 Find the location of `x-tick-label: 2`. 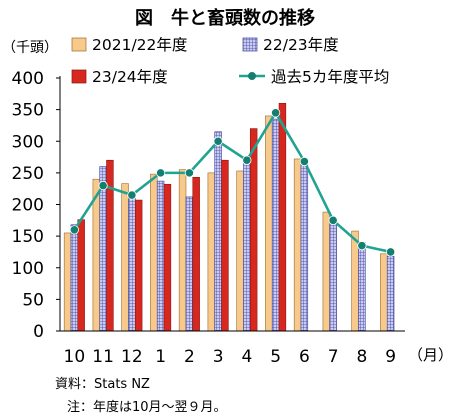

x-tick-label: 2 is located at coordinates (189, 357).